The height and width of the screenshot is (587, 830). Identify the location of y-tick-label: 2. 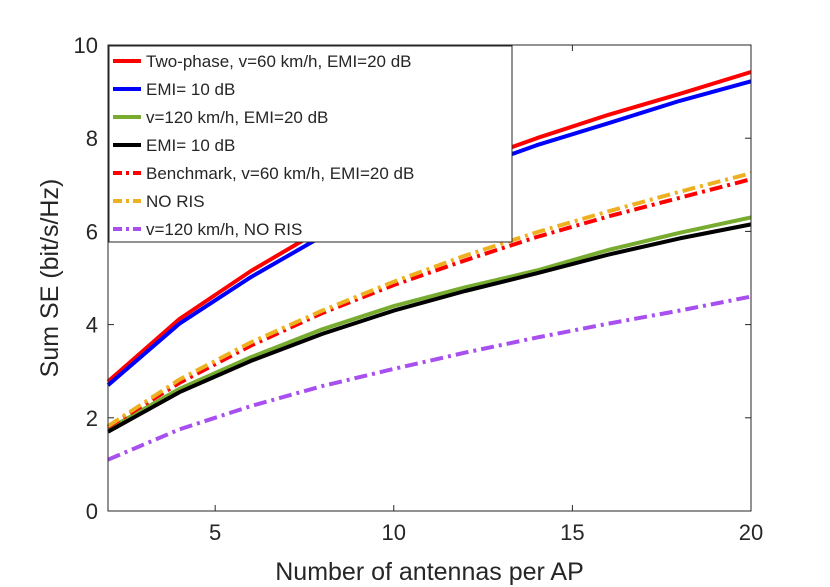
(92, 418).